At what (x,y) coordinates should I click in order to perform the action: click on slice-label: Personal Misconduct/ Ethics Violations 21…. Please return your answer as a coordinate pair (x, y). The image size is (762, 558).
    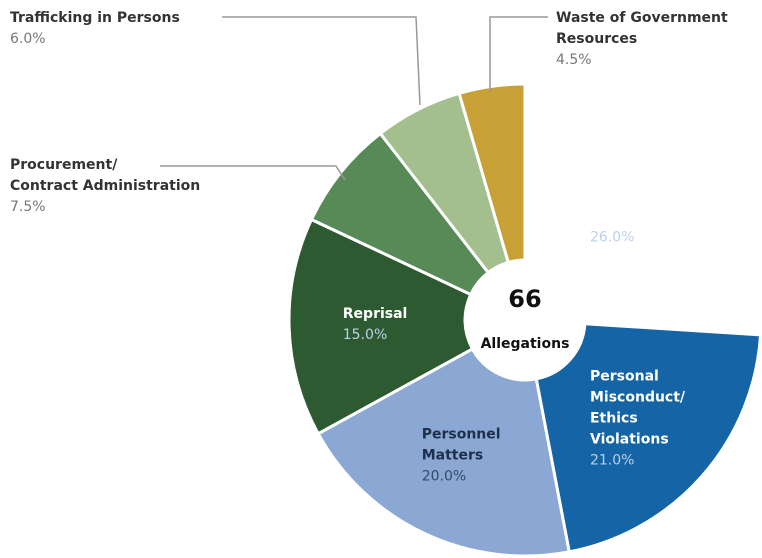
    Looking at the image, I should click on (637, 419).